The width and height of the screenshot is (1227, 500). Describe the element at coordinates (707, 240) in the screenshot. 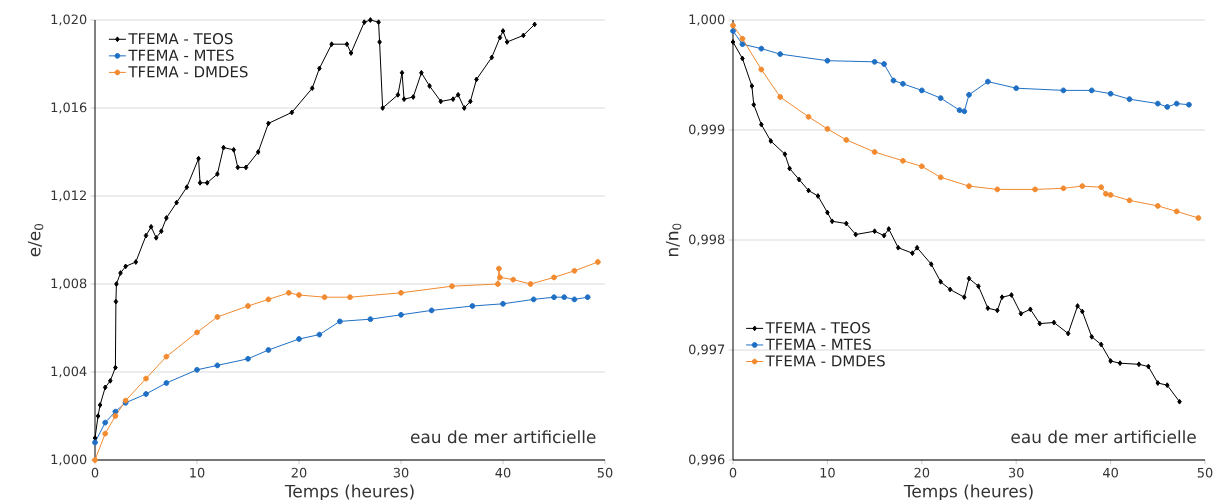

I see `y-tick-label: 0,998` at that location.